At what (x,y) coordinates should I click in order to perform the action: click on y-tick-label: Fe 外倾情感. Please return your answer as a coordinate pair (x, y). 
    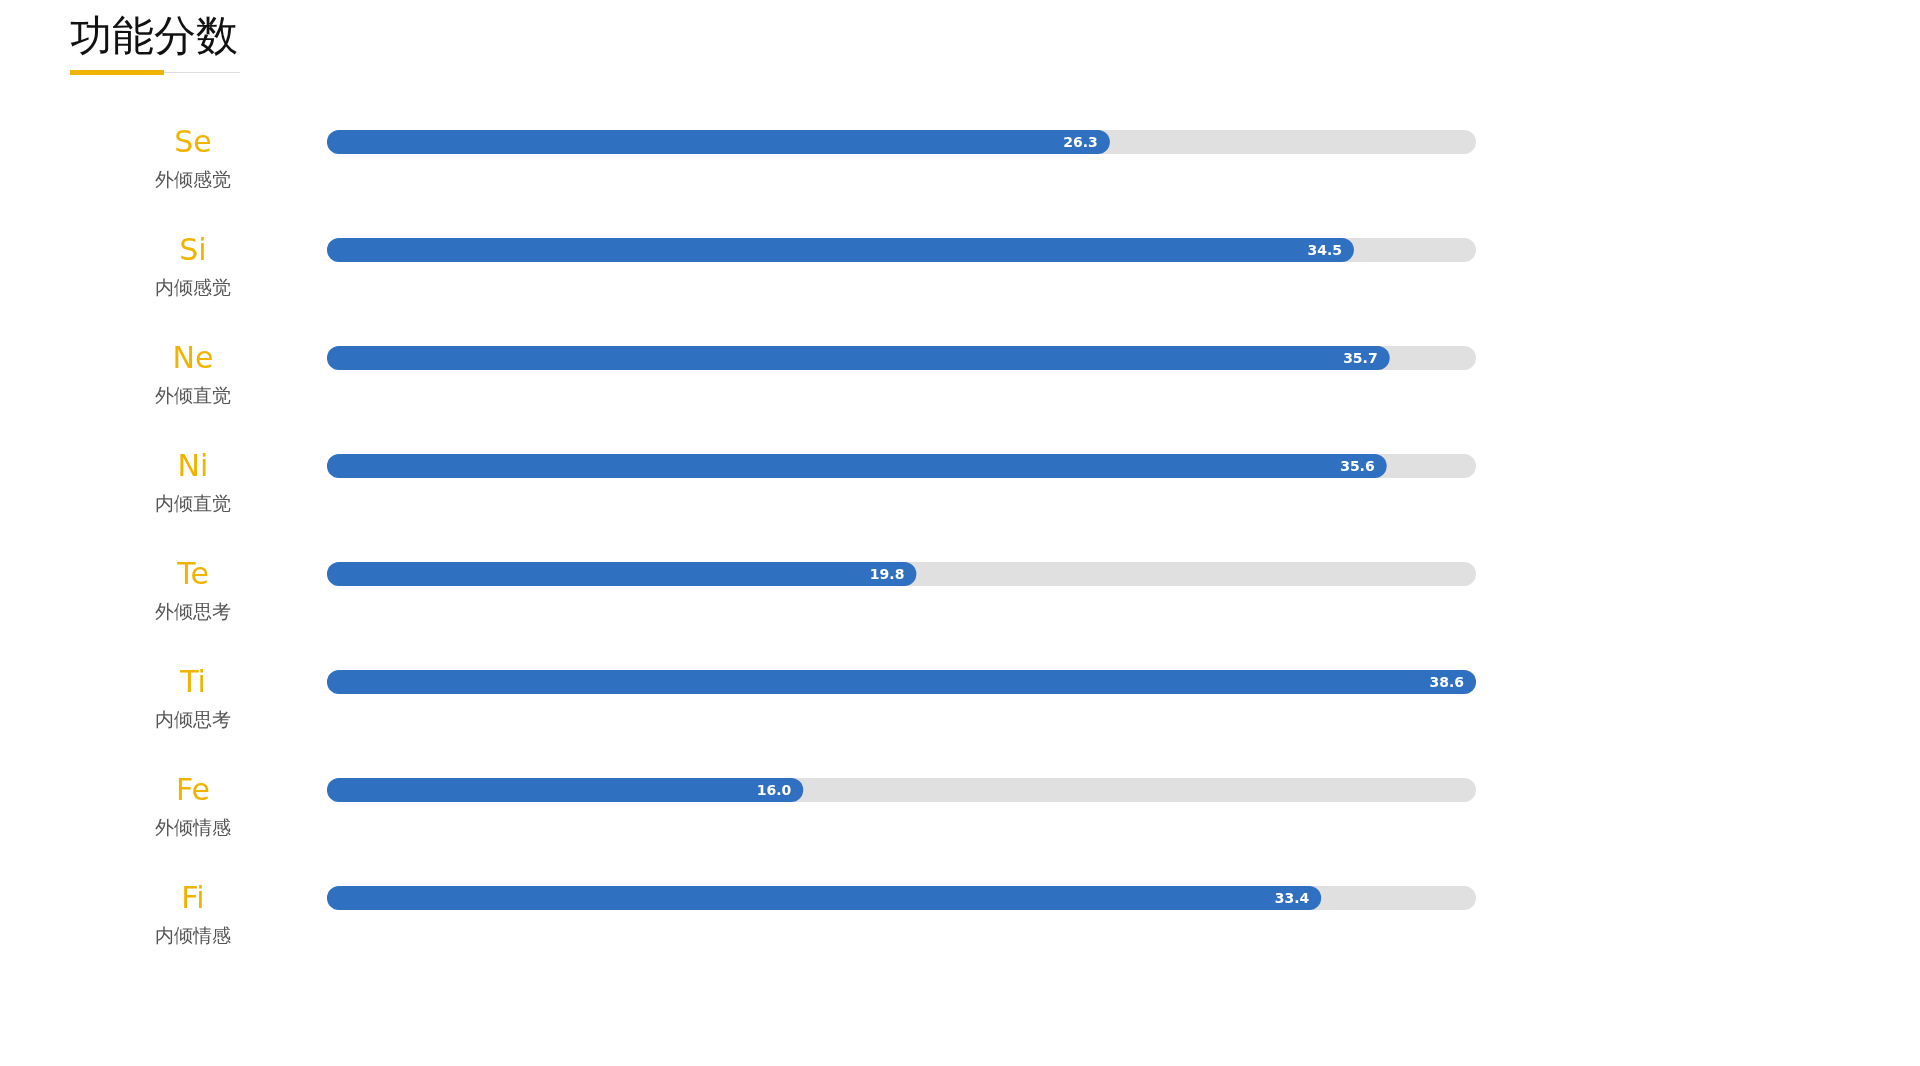
    Looking at the image, I should click on (193, 805).